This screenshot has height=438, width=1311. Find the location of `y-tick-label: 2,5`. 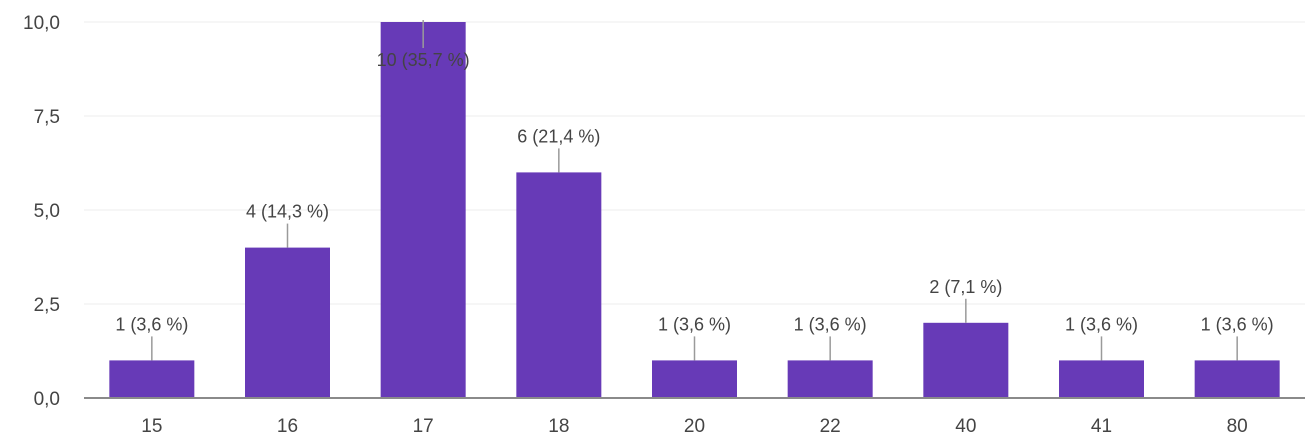

y-tick-label: 2,5 is located at coordinates (47, 305).